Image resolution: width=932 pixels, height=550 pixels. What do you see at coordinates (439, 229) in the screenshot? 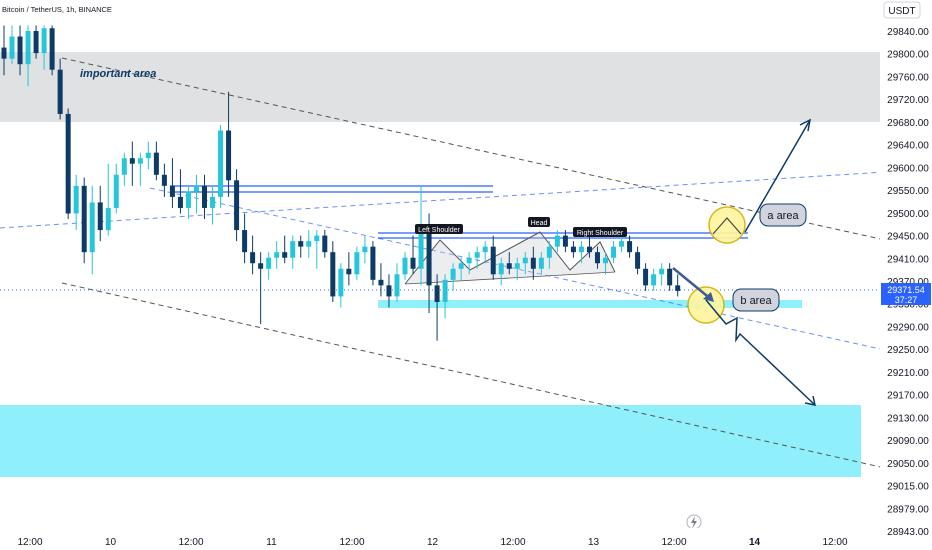
I see `left-shoulder-label: Left Shoulder` at bounding box center [439, 229].